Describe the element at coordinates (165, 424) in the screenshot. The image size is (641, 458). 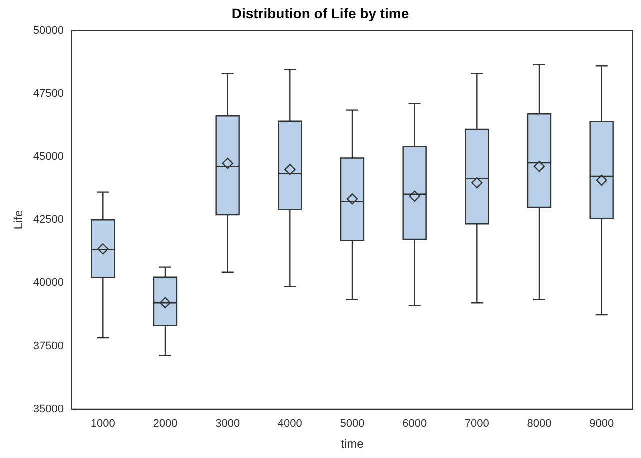
I see `x-tick-label: 2000` at that location.